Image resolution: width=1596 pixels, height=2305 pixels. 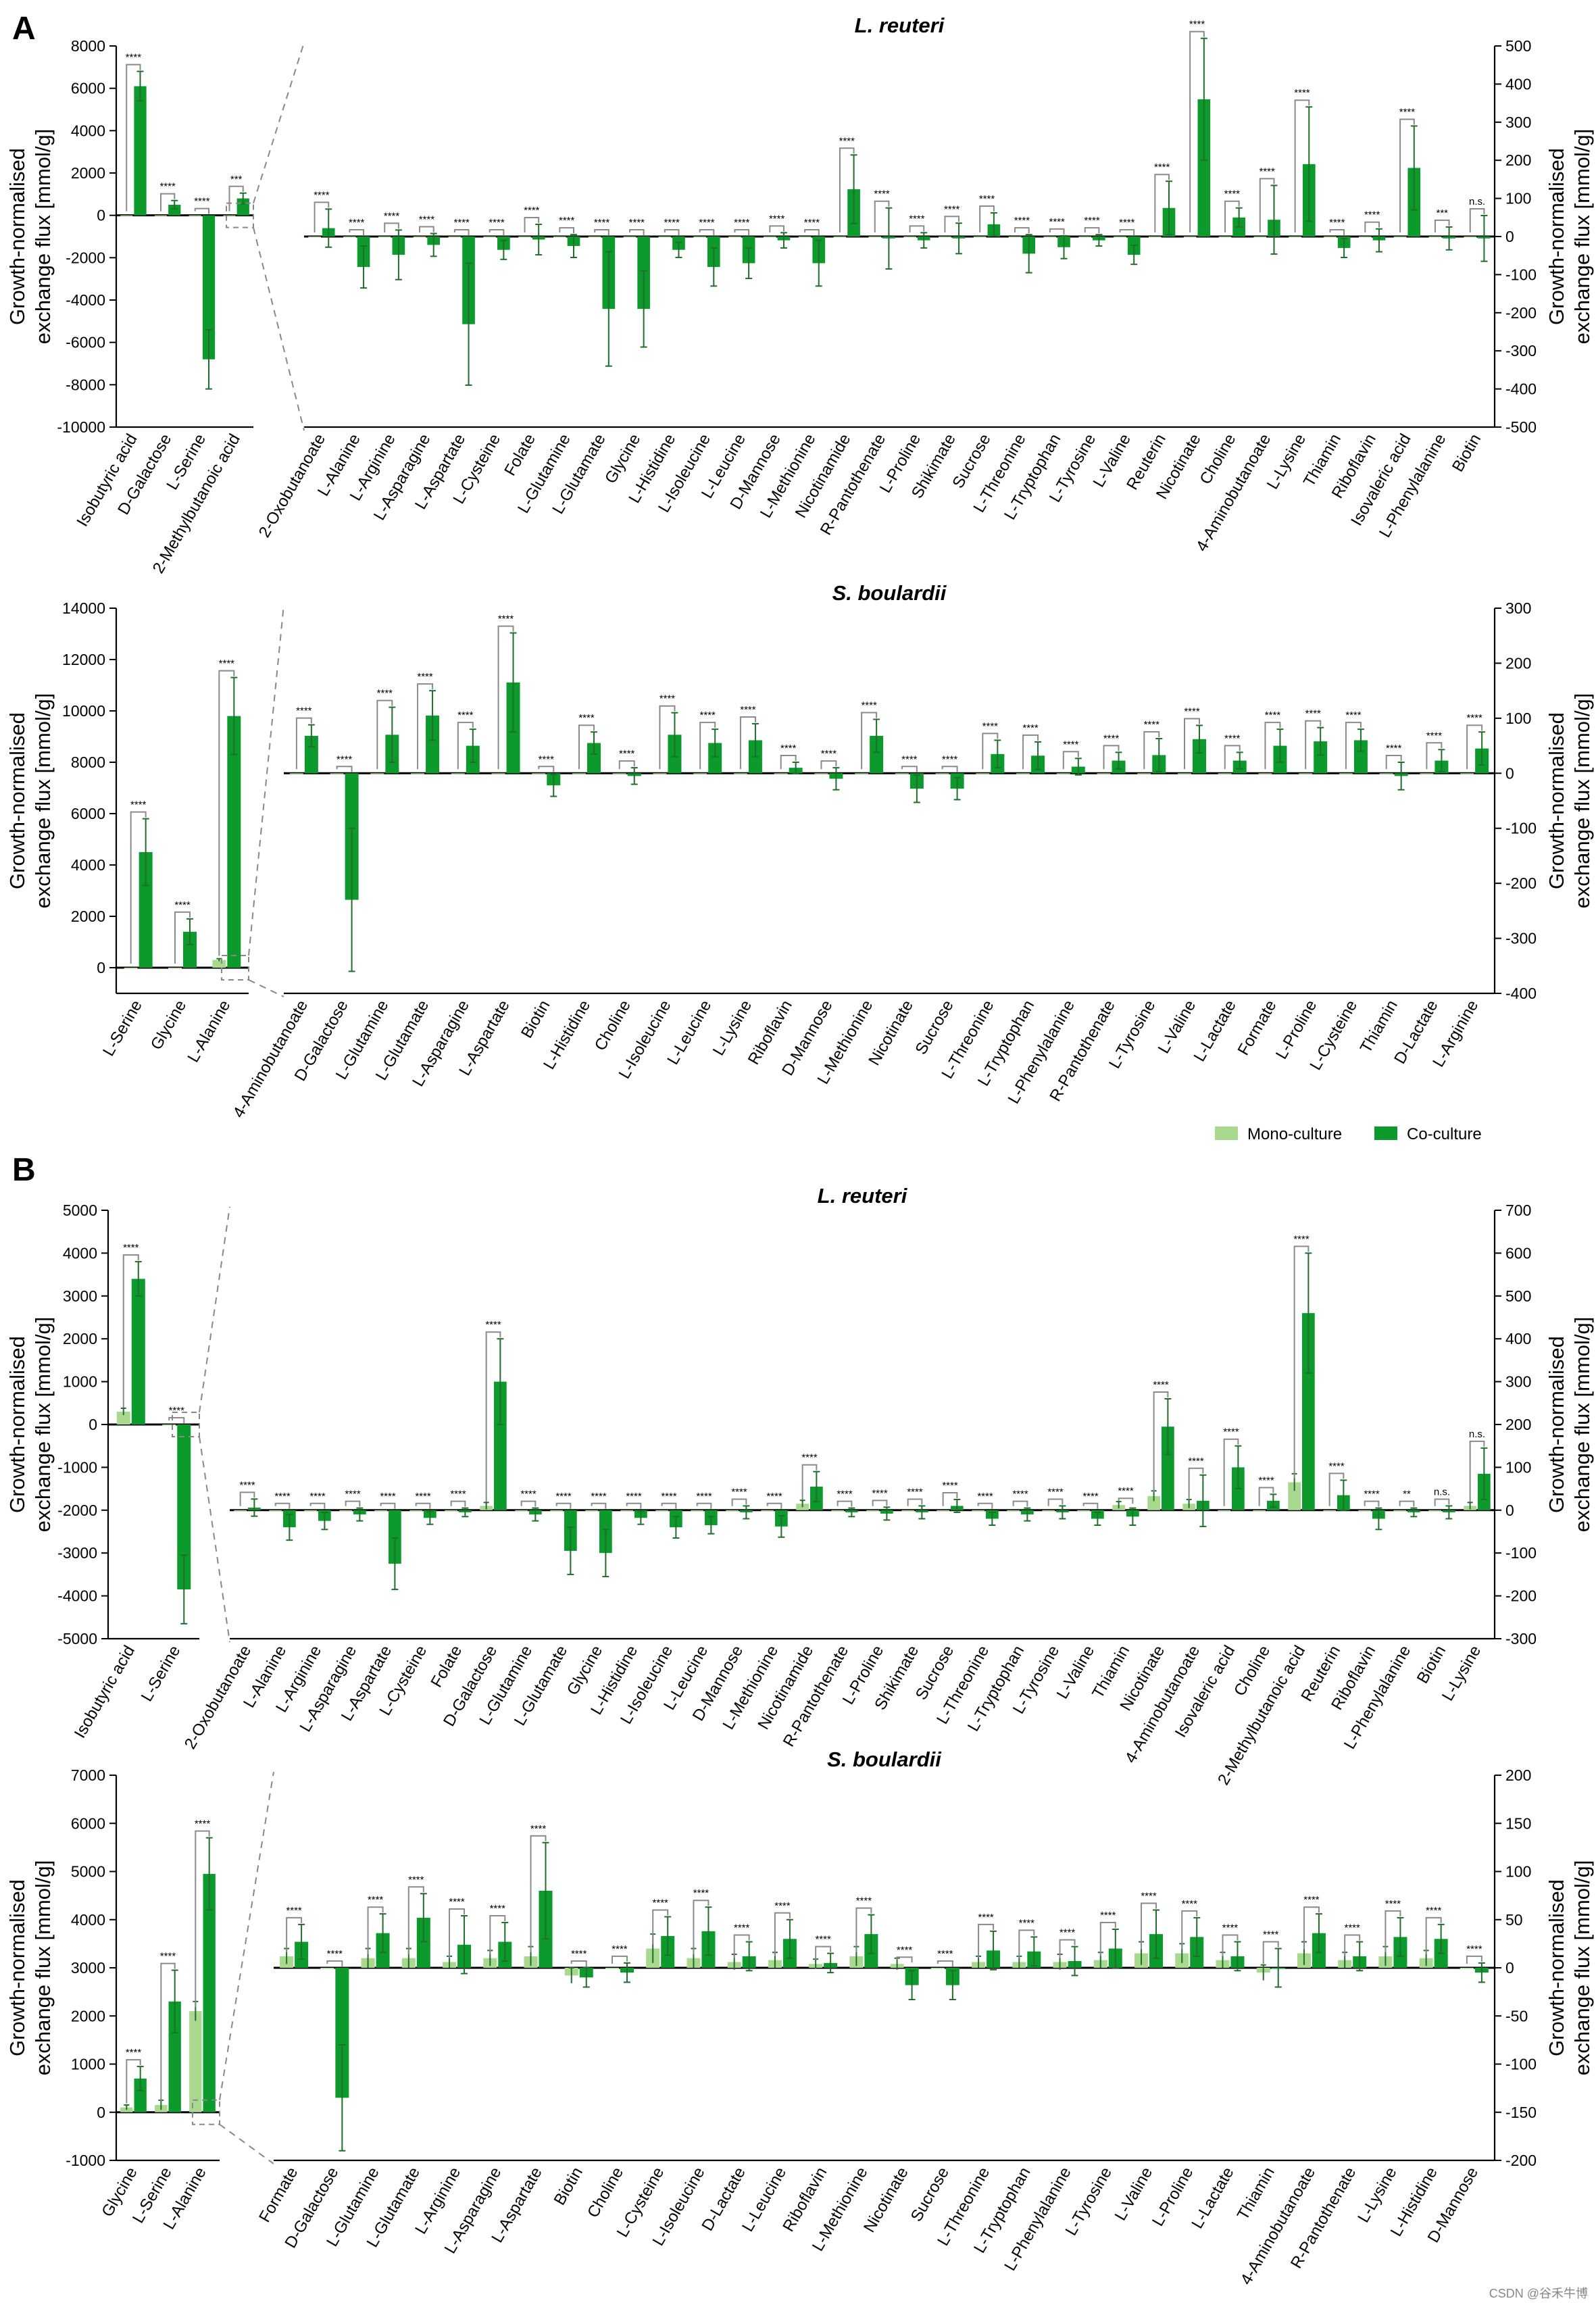 I want to click on y-tick-label: 5000, so click(x=88, y=1872).